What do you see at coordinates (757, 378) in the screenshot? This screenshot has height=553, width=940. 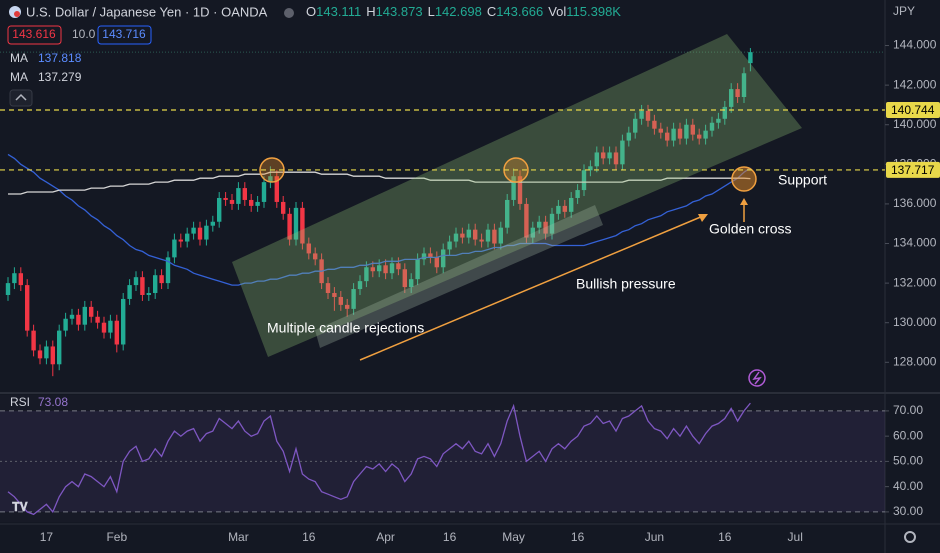 I see `alert-icon` at bounding box center [757, 378].